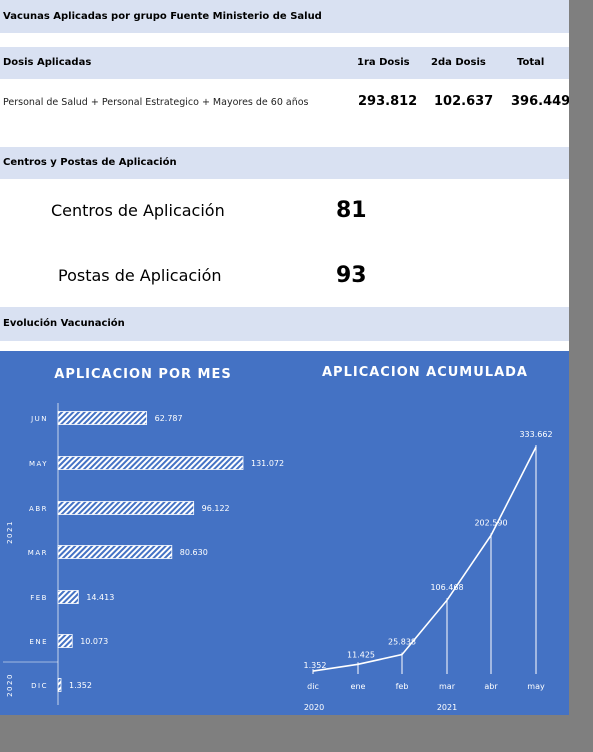  Describe the element at coordinates (490, 522) in the screenshot. I see `line-data-label: 202.590` at that location.